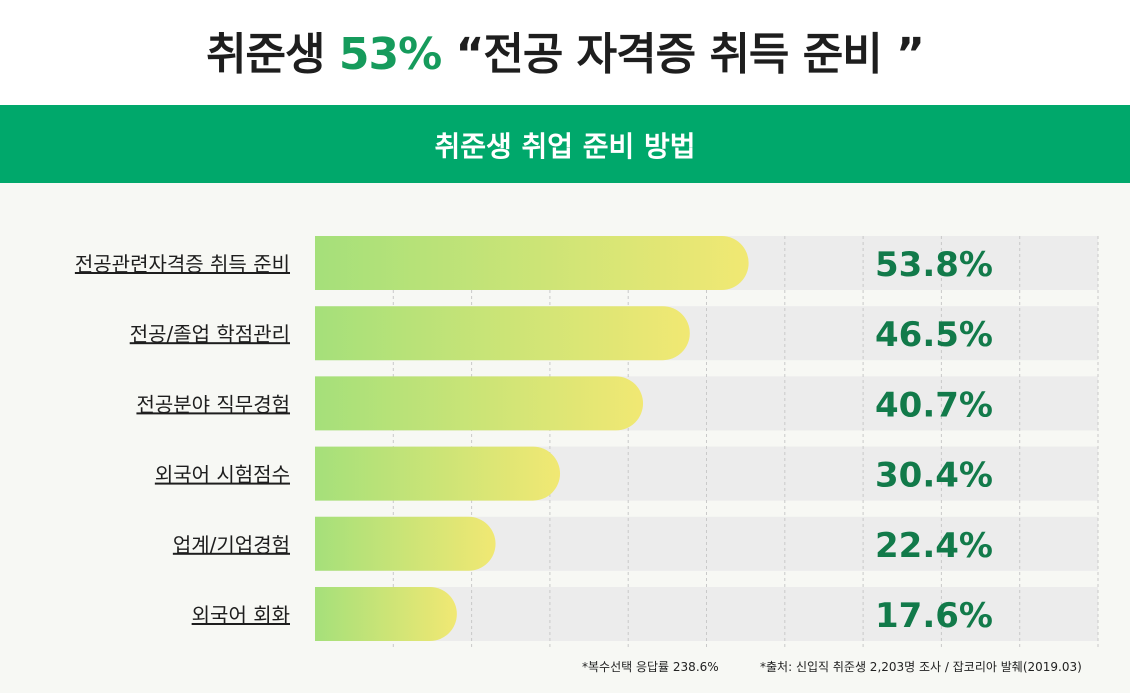 This screenshot has height=693, width=1130. I want to click on category-label: 업계/기업경험, so click(231, 545).